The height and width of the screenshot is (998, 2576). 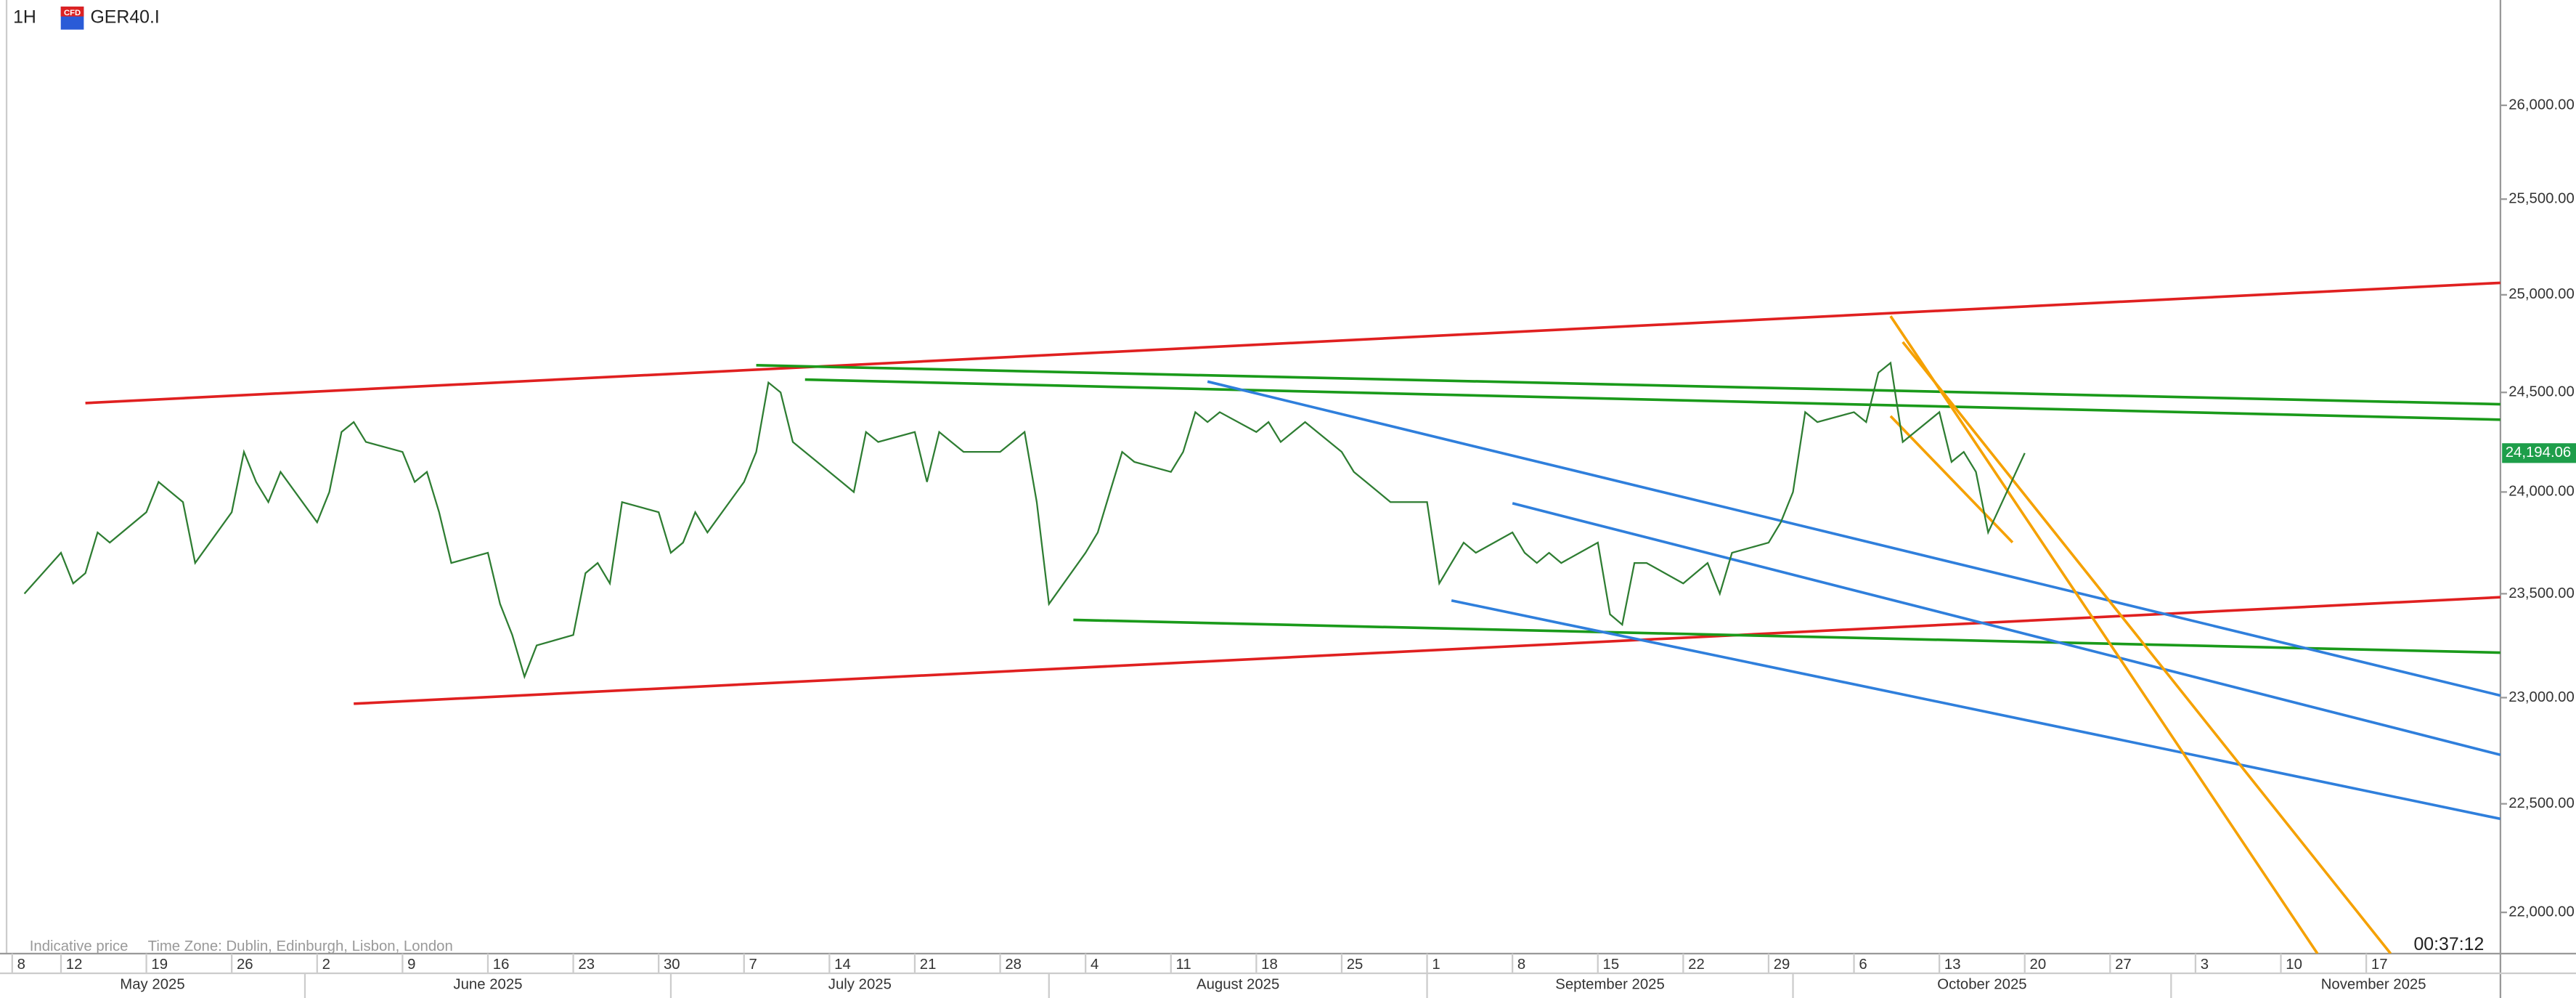 I want to click on x-tick-label: 27, so click(x=2123, y=965).